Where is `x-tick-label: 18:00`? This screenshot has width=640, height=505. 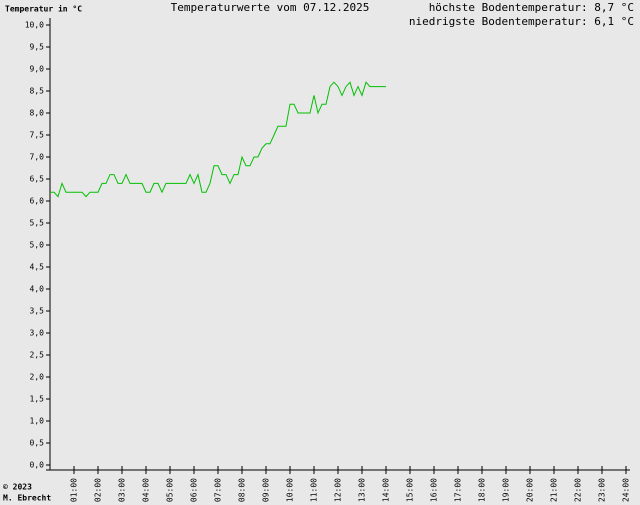 x-tick-label: 18:00 is located at coordinates (482, 490).